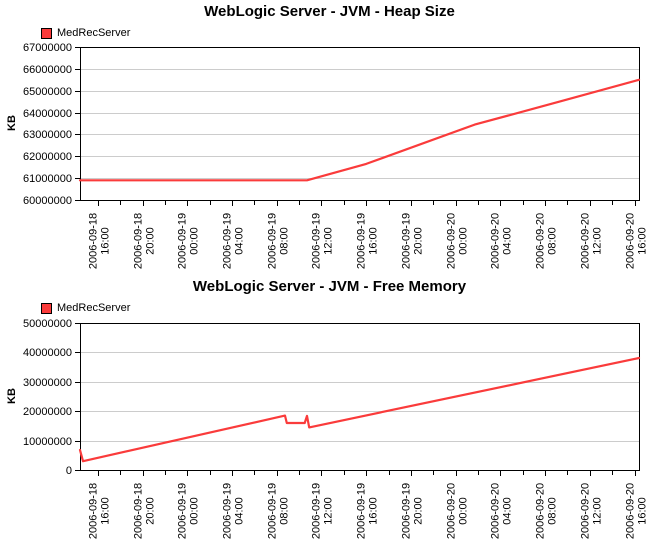 The height and width of the screenshot is (547, 659). Describe the element at coordinates (47, 114) in the screenshot. I see `y-tick-label: 64000000` at that location.